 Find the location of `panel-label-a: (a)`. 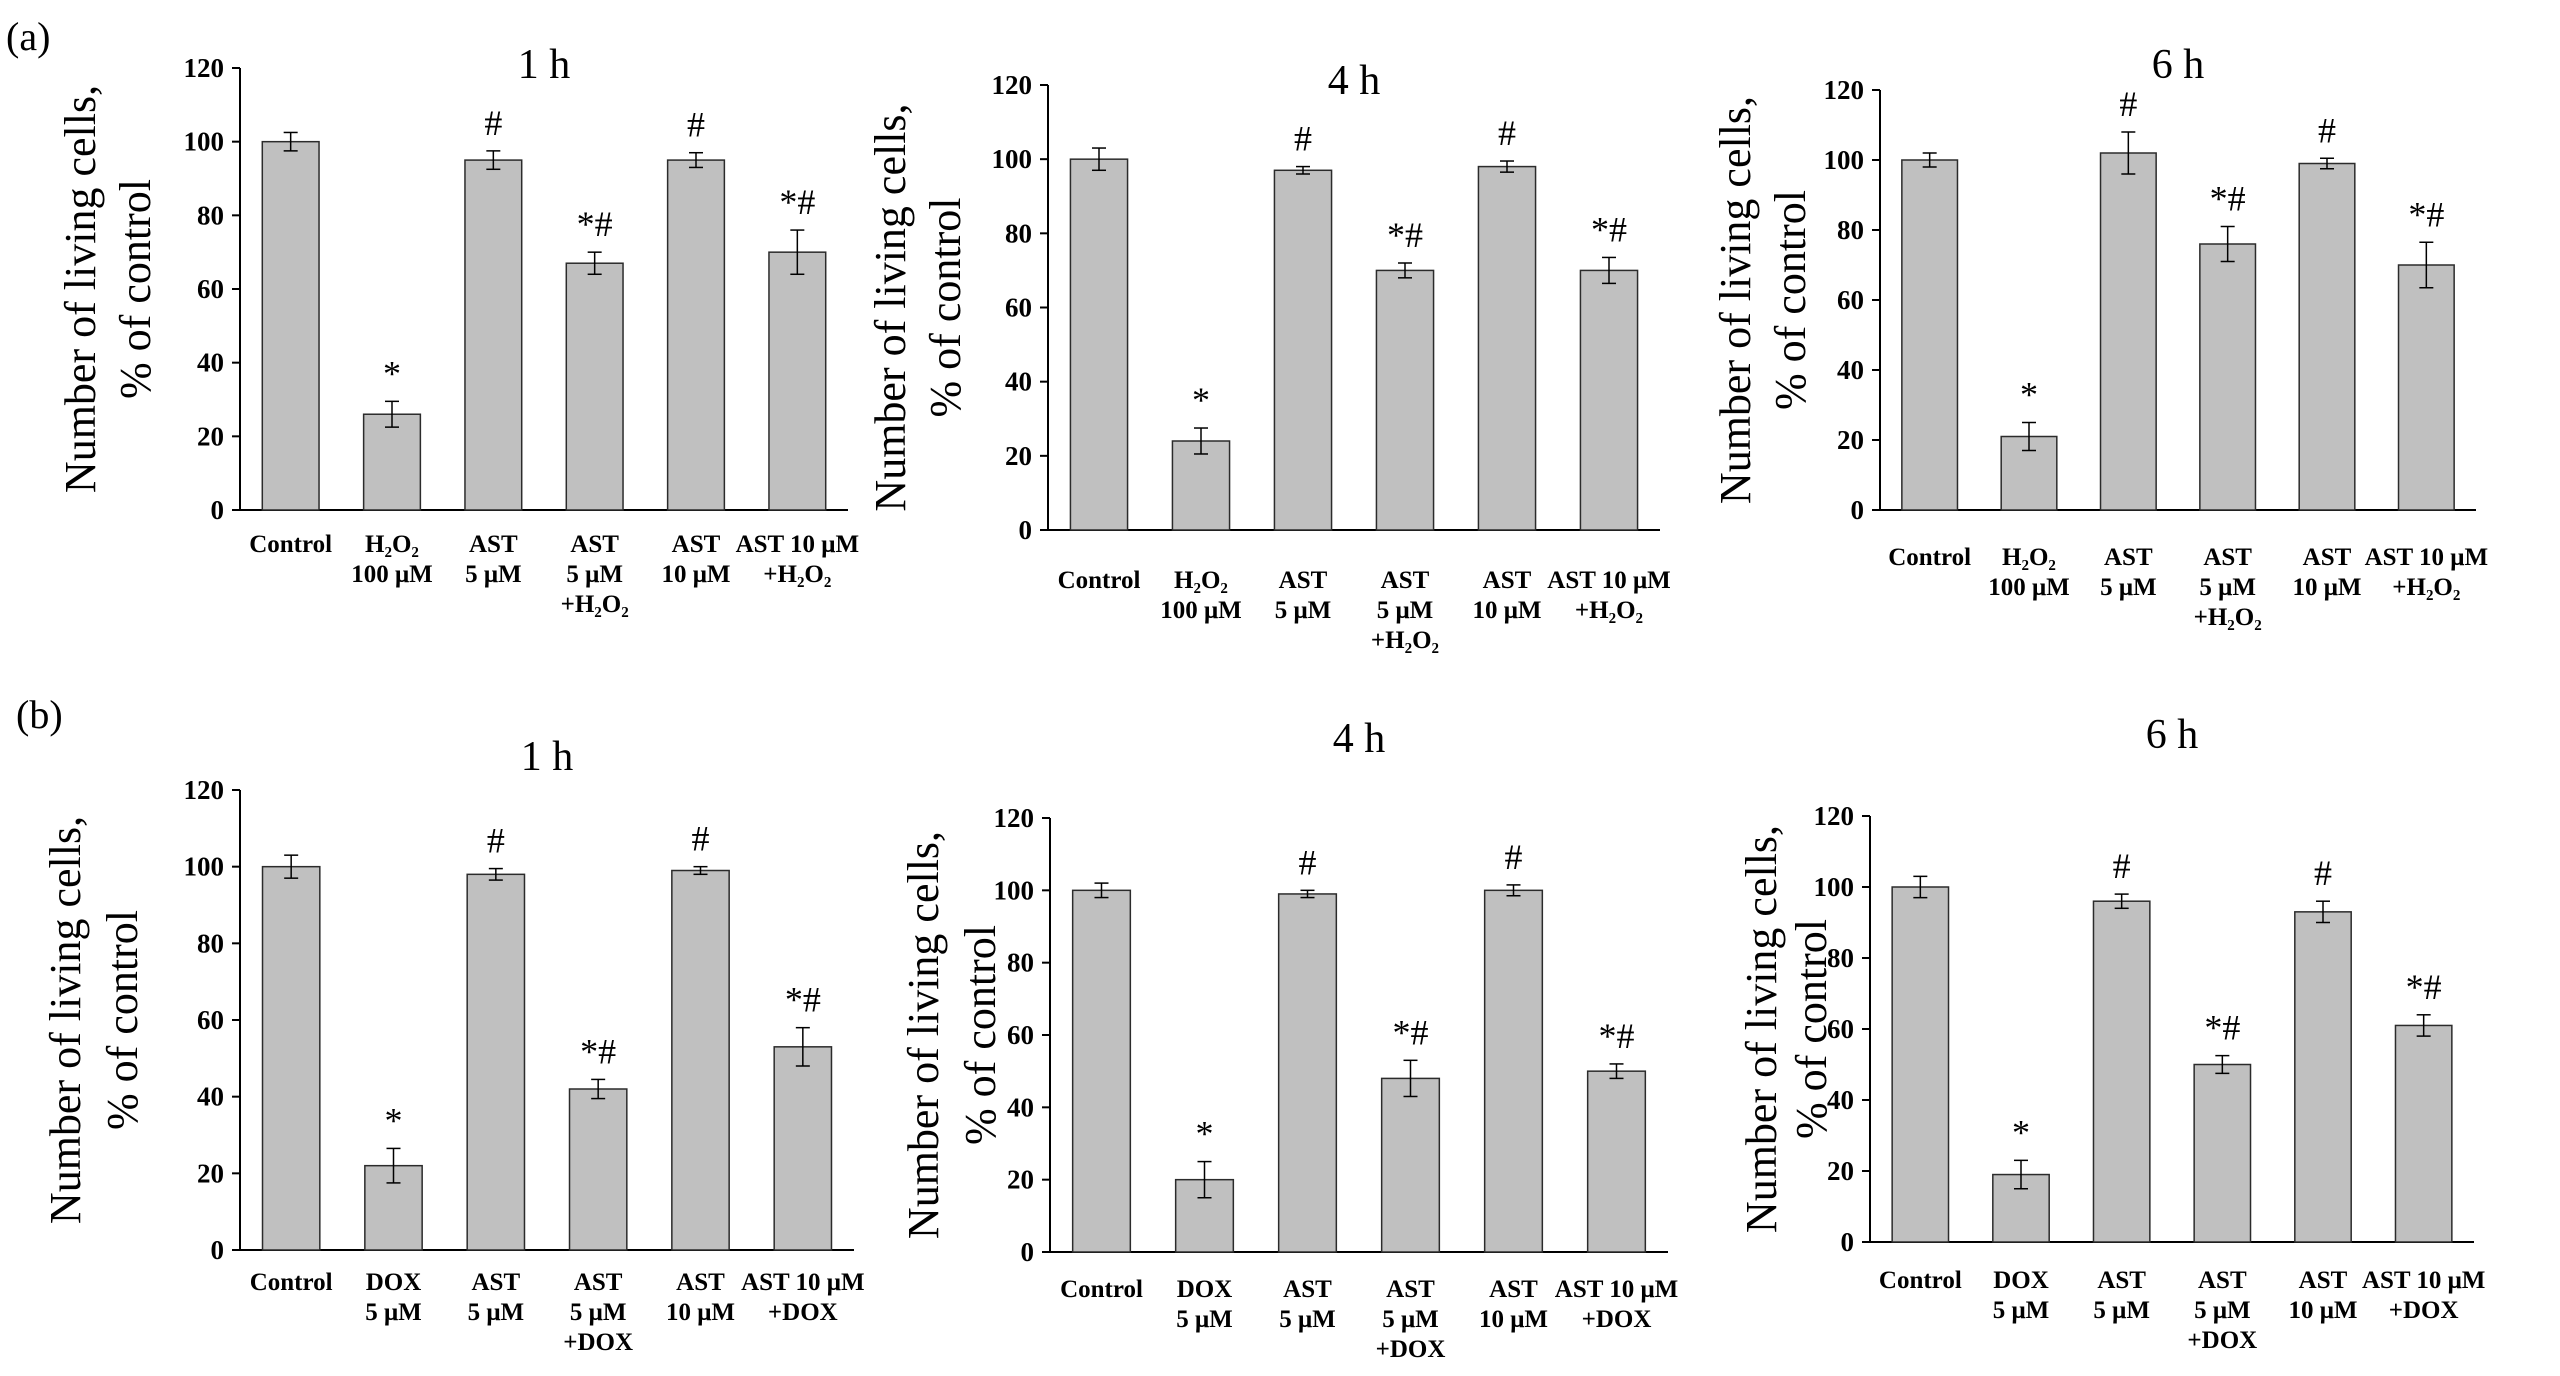

panel-label-a: (a) is located at coordinates (28, 36).